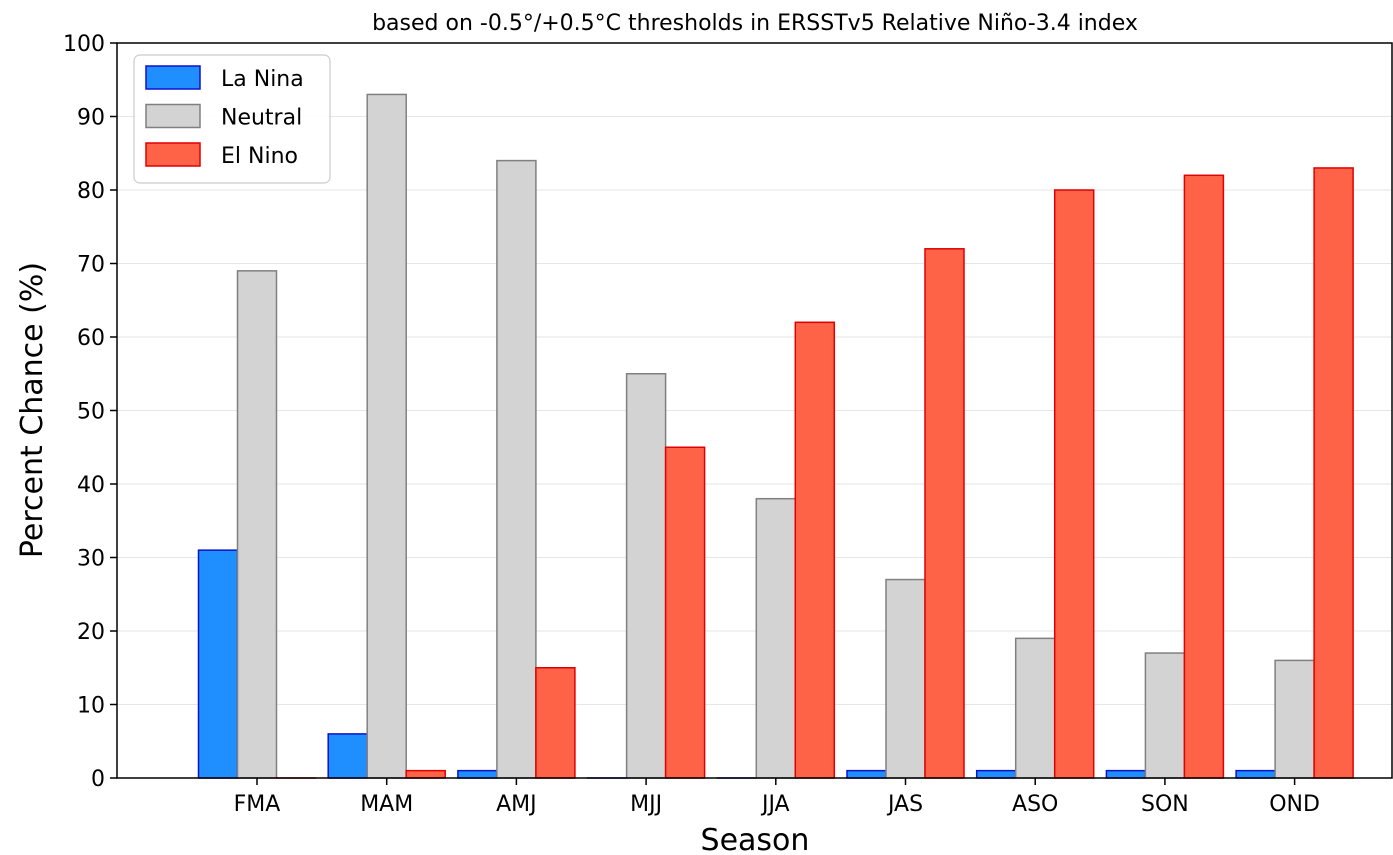  I want to click on x-tick-label: JJA, so click(775, 804).